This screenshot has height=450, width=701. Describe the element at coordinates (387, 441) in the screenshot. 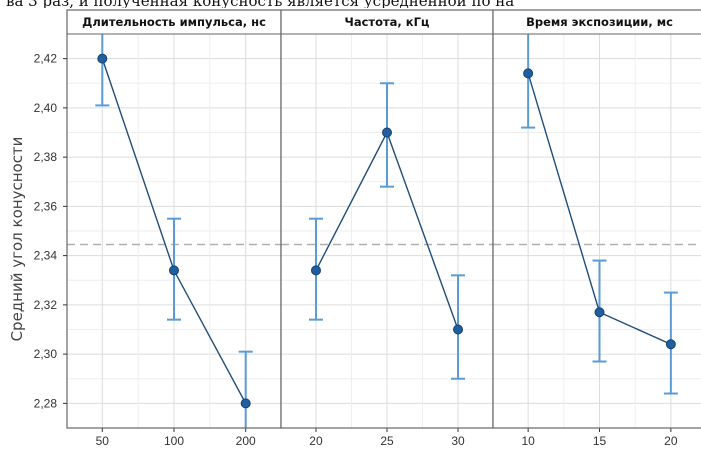

I see `x-tick-label: 25` at that location.